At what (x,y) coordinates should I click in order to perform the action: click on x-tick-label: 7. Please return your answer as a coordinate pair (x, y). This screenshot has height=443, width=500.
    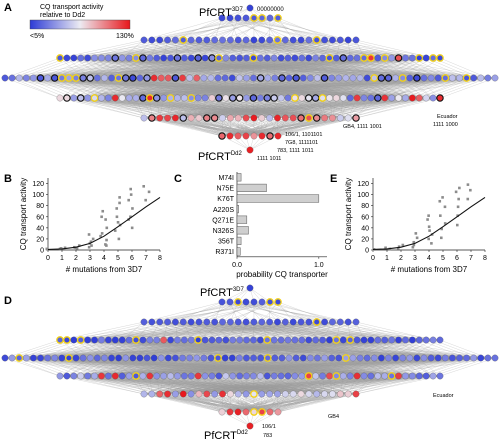
    Looking at the image, I should click on (471, 258).